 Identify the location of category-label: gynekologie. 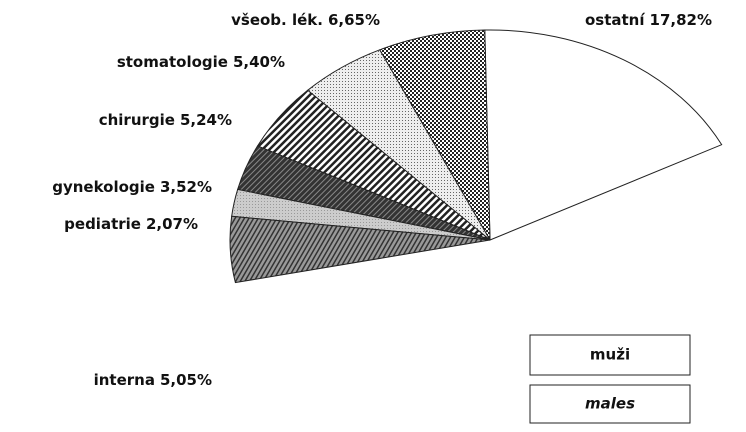
(103, 187).